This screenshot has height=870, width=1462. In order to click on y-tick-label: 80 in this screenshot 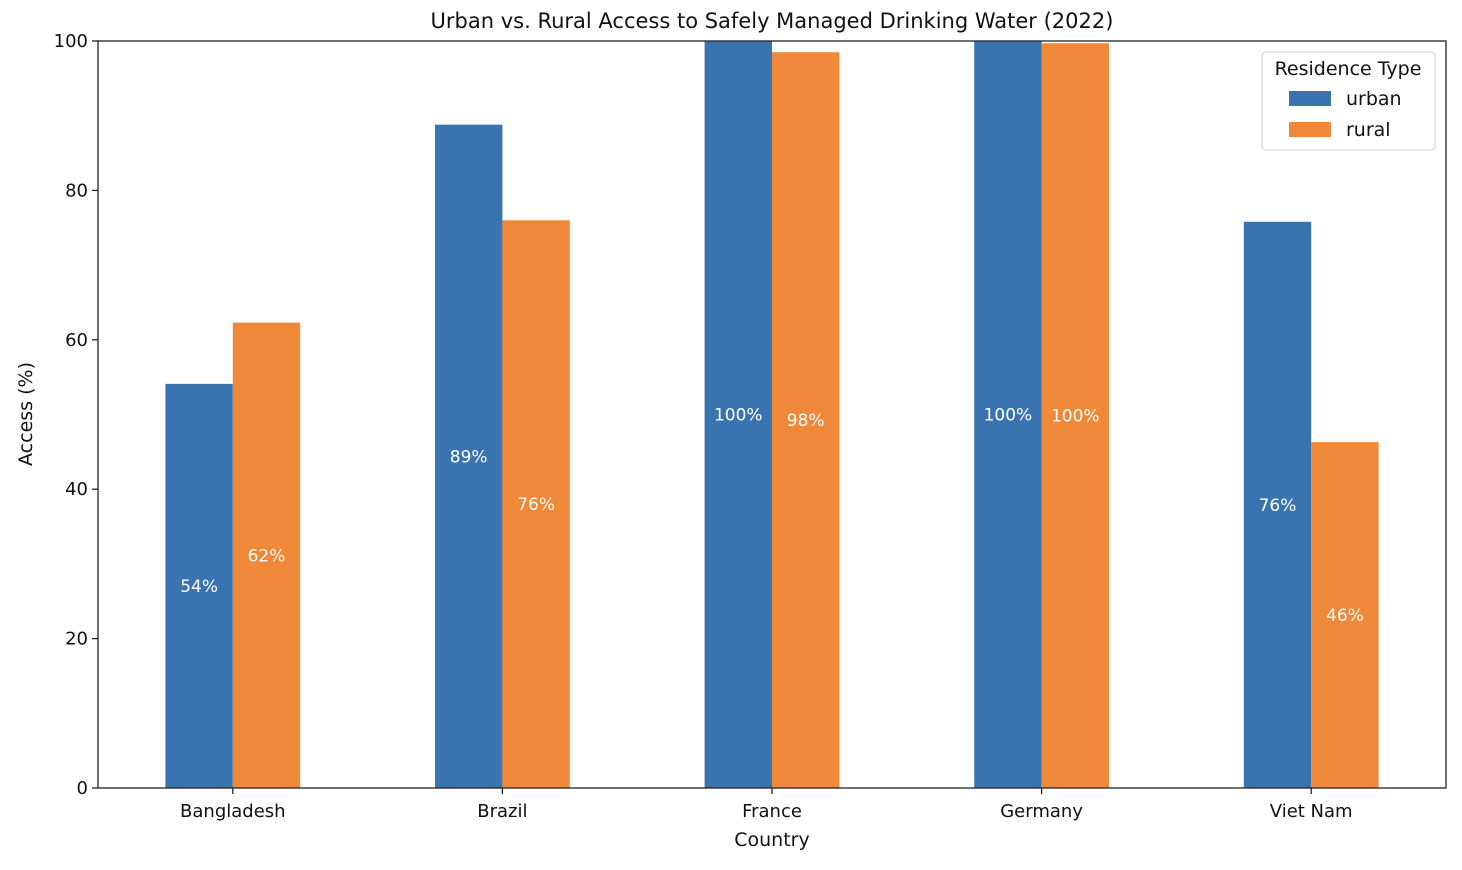, I will do `click(76, 190)`.